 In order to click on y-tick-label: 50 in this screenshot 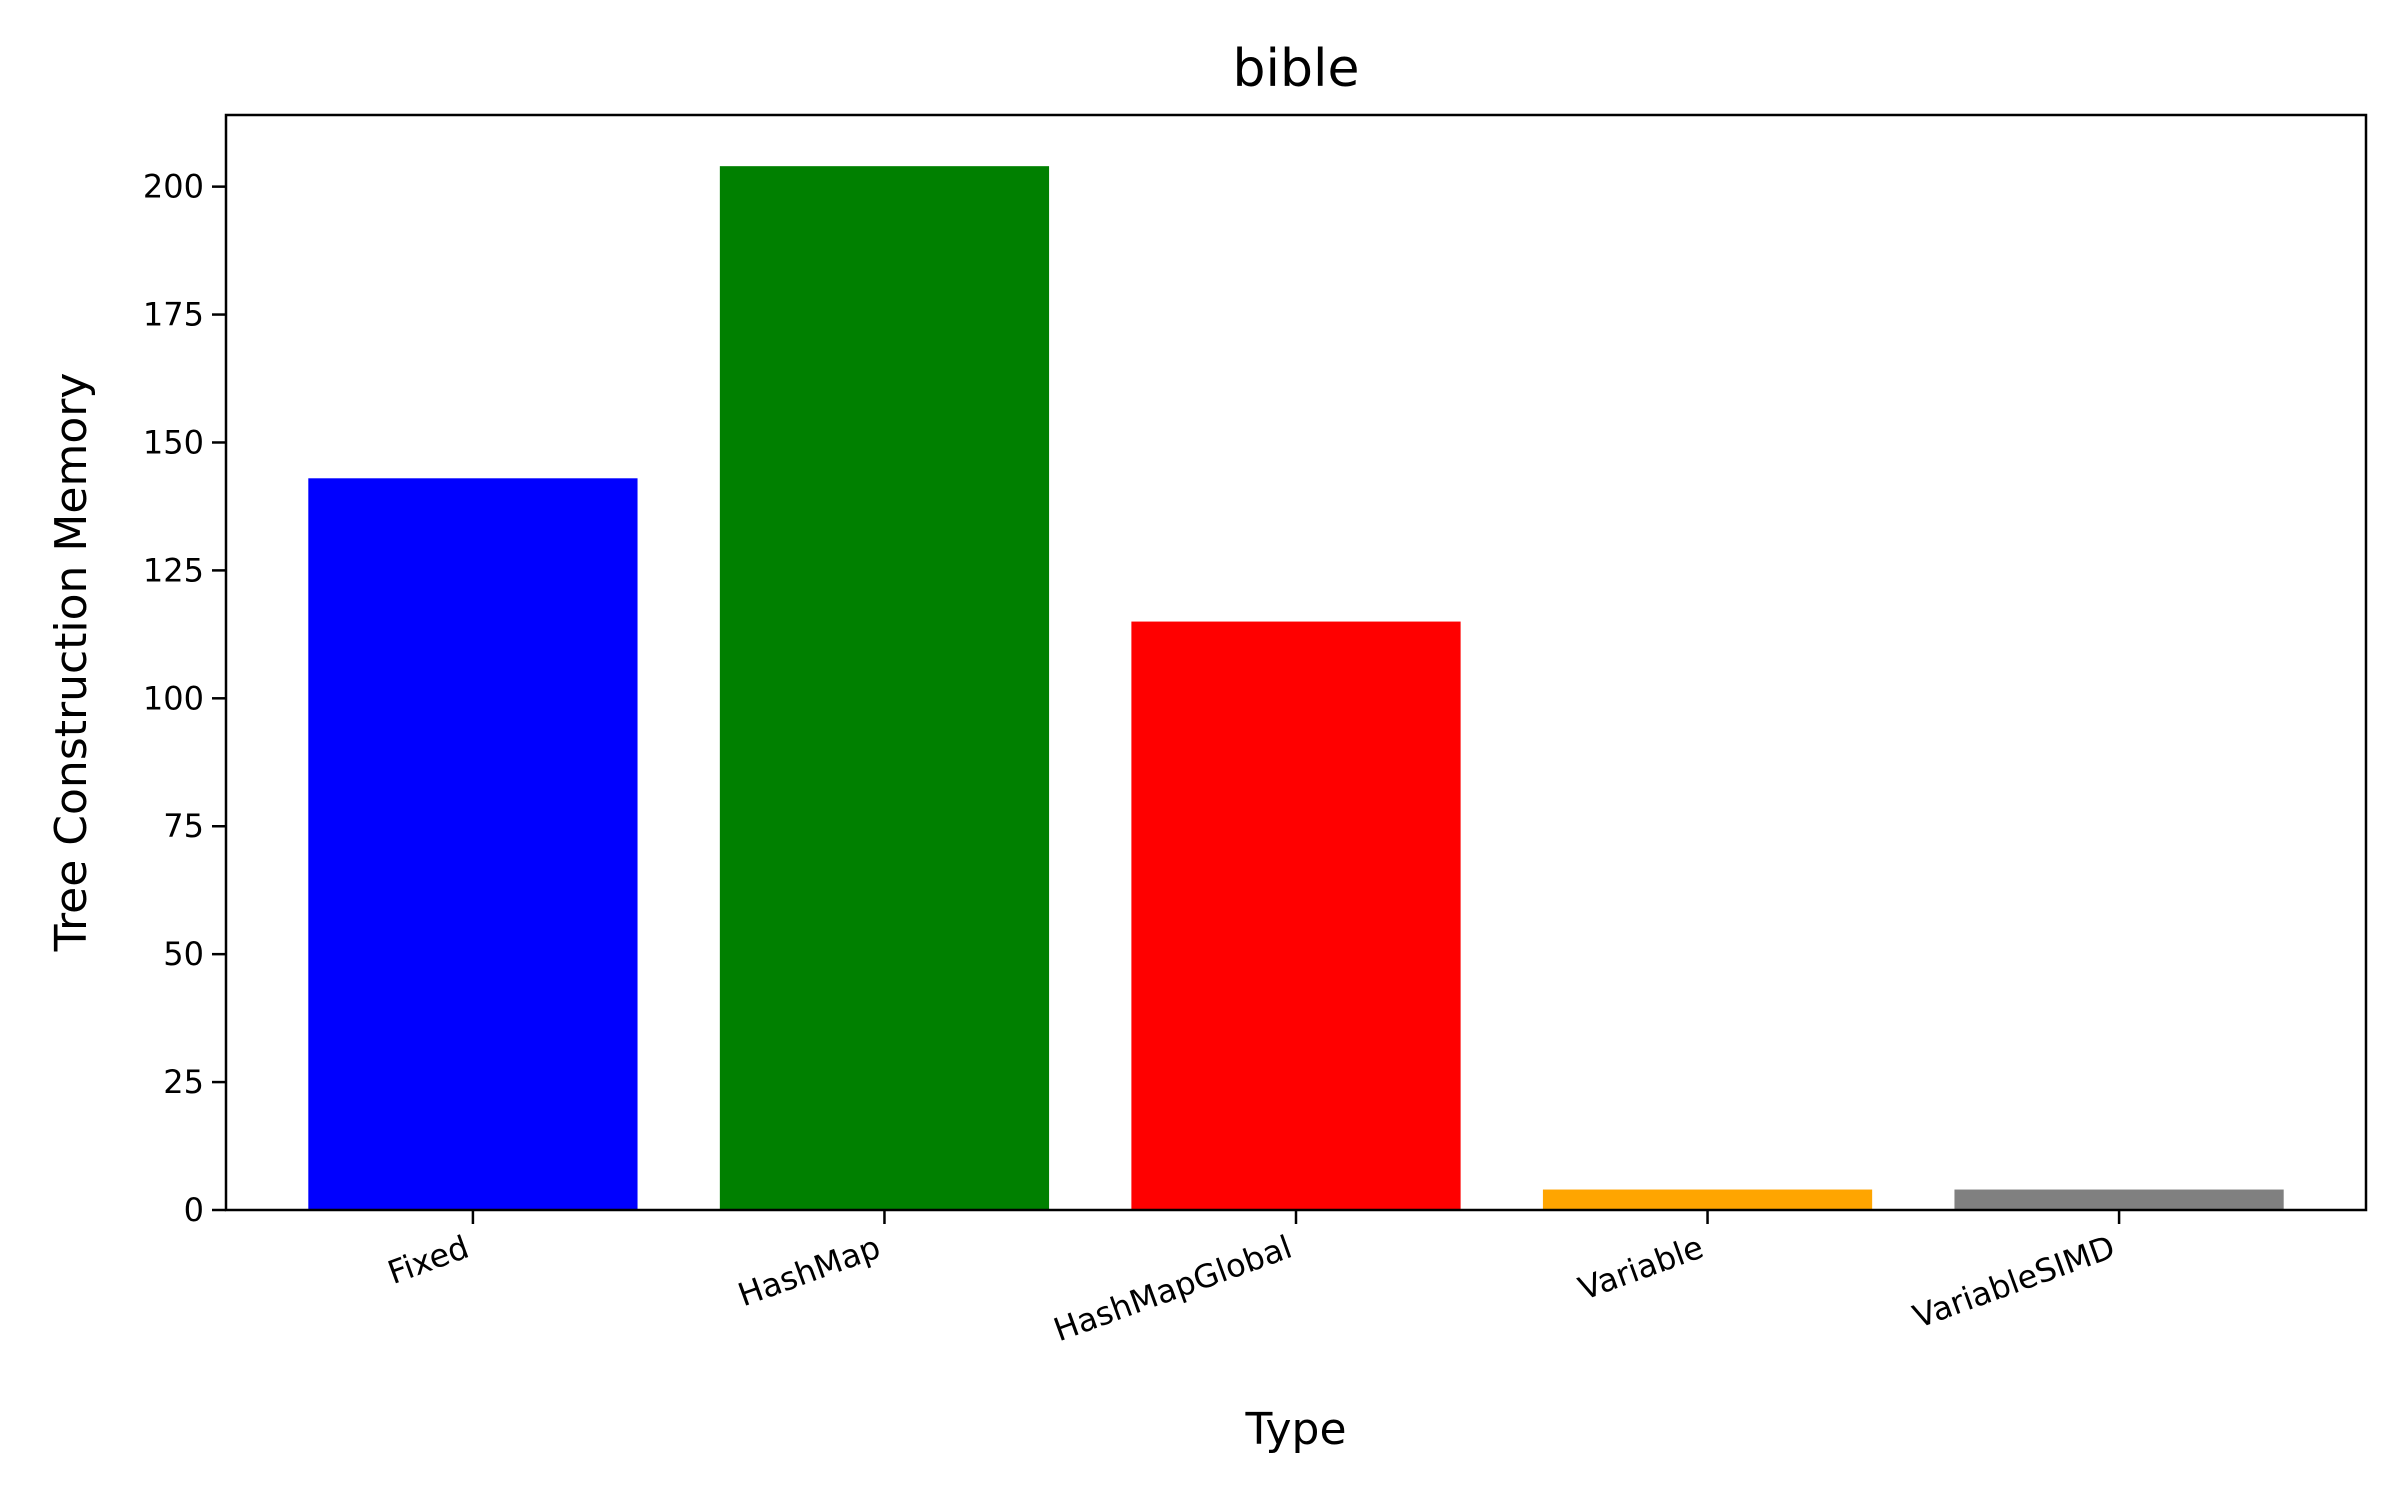, I will do `click(183, 954)`.